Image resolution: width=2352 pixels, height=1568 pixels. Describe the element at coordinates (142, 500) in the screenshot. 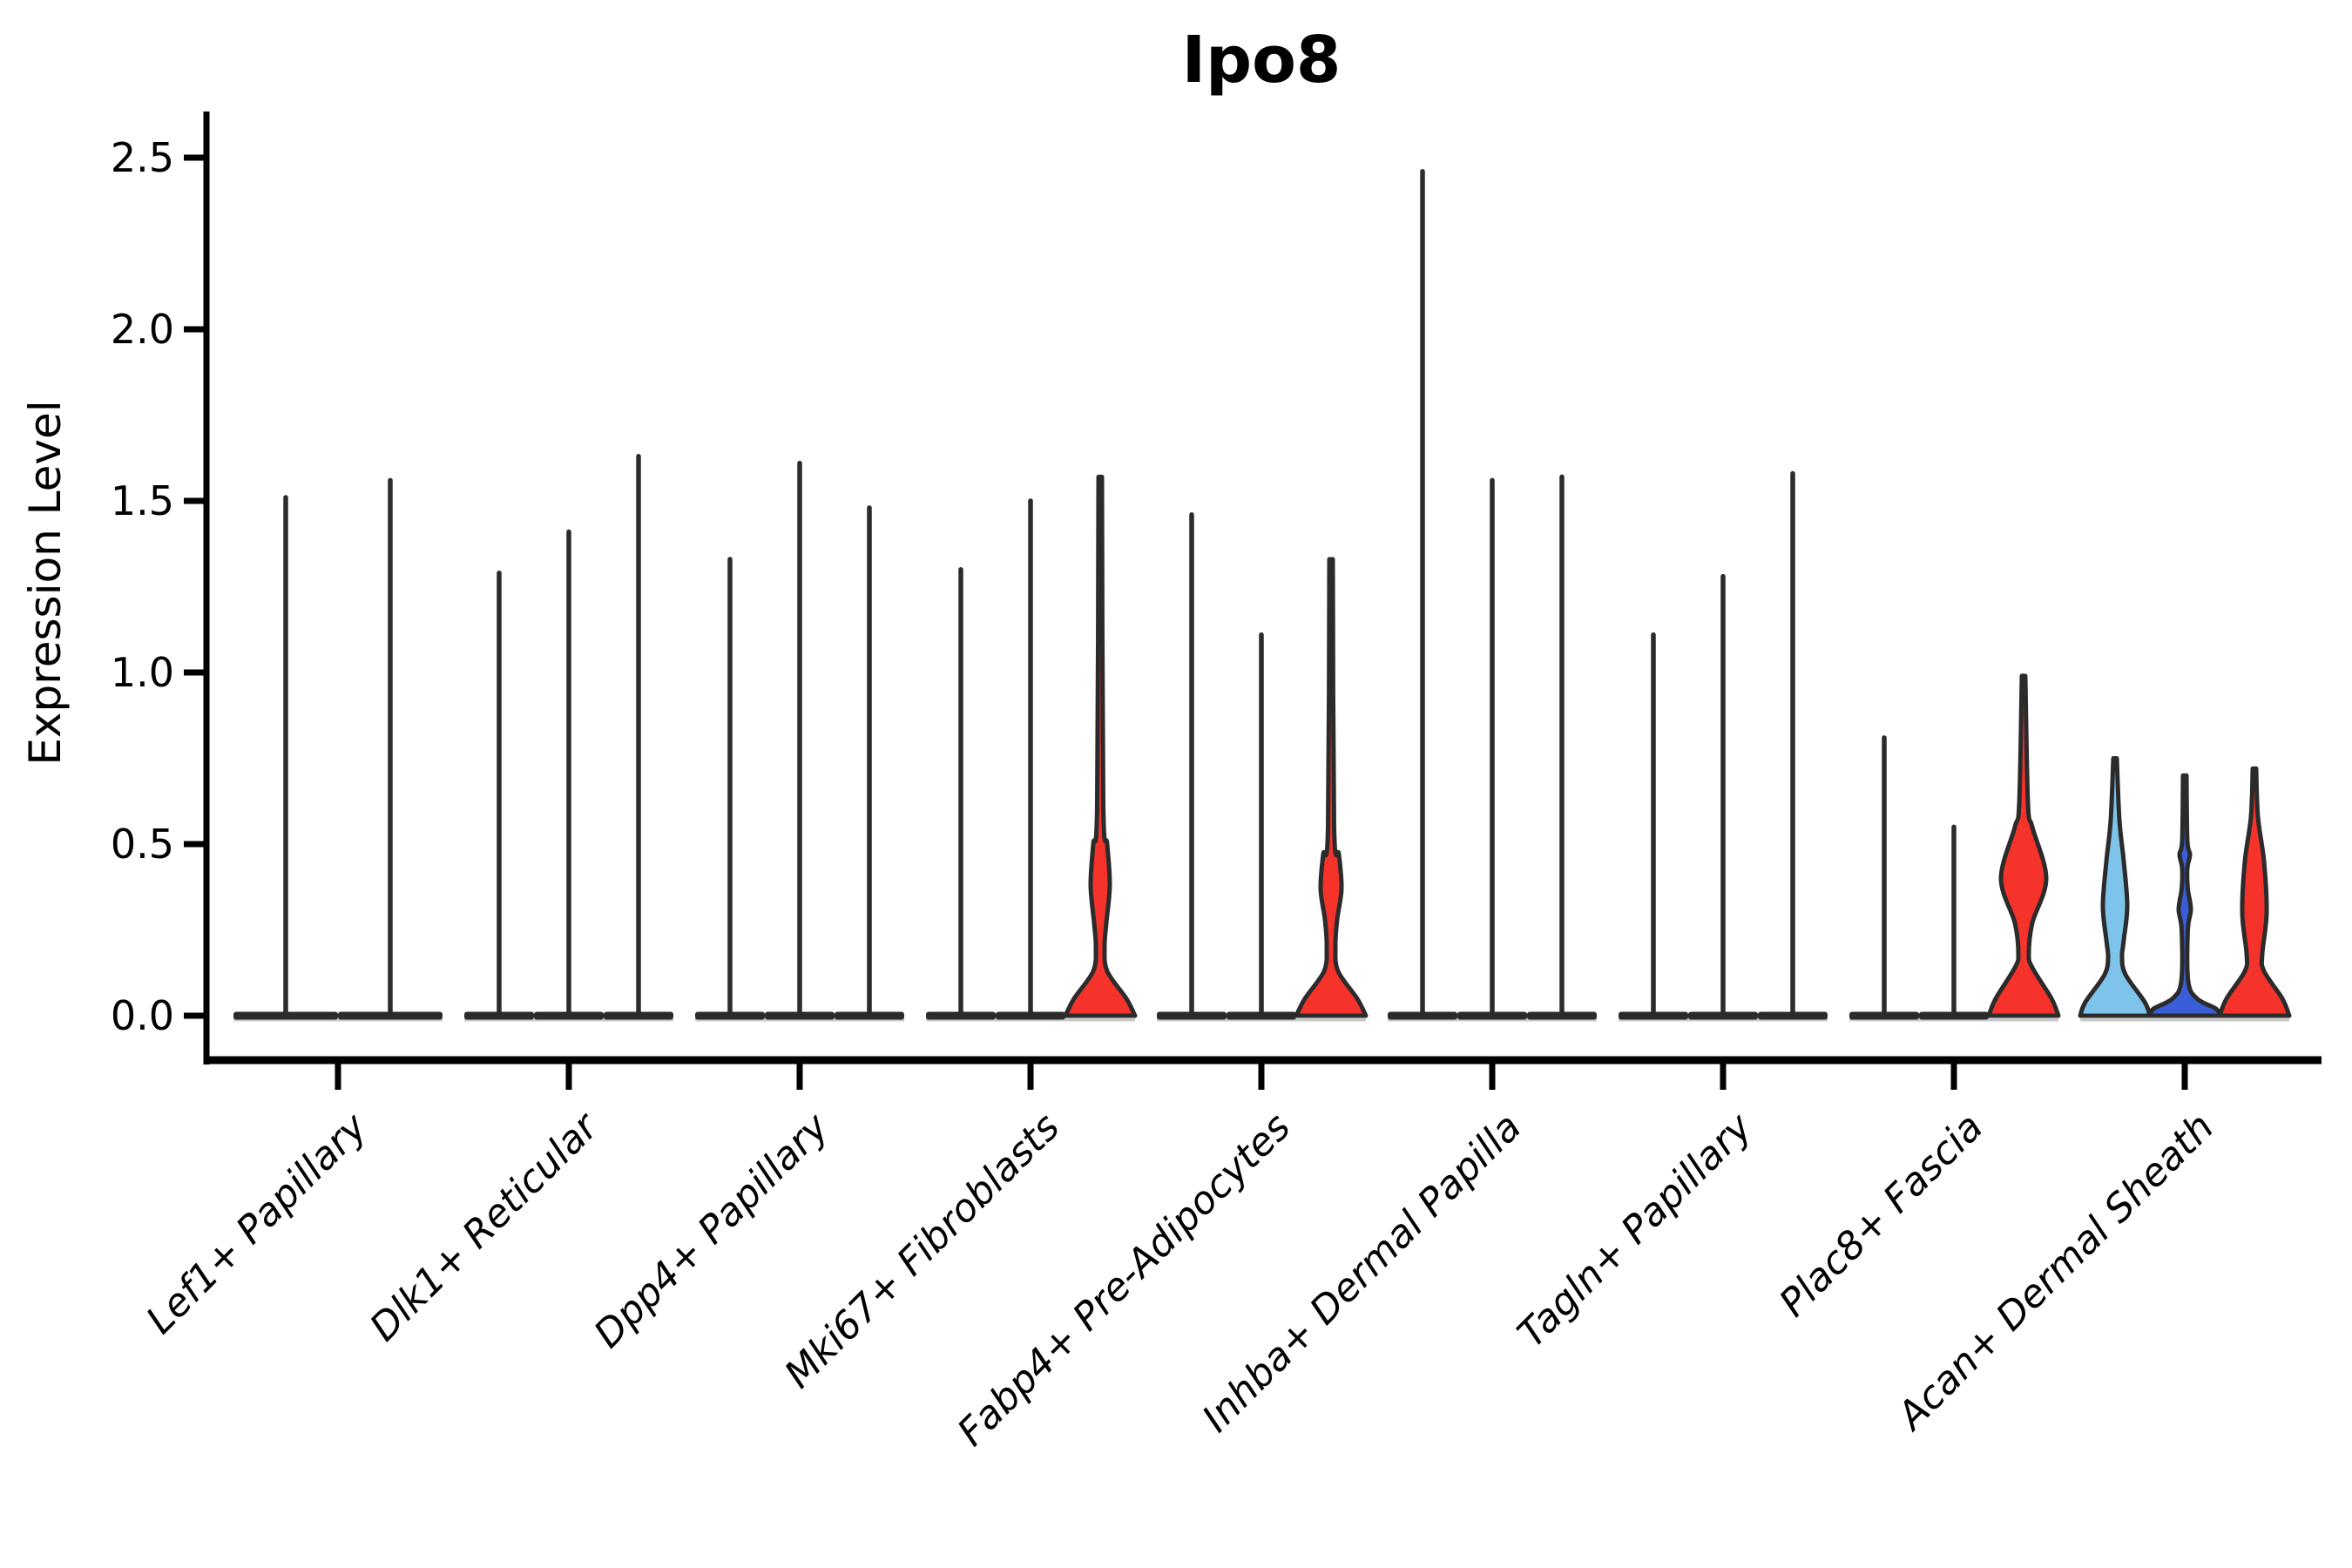

I see `y-tick-label: 1.5` at that location.